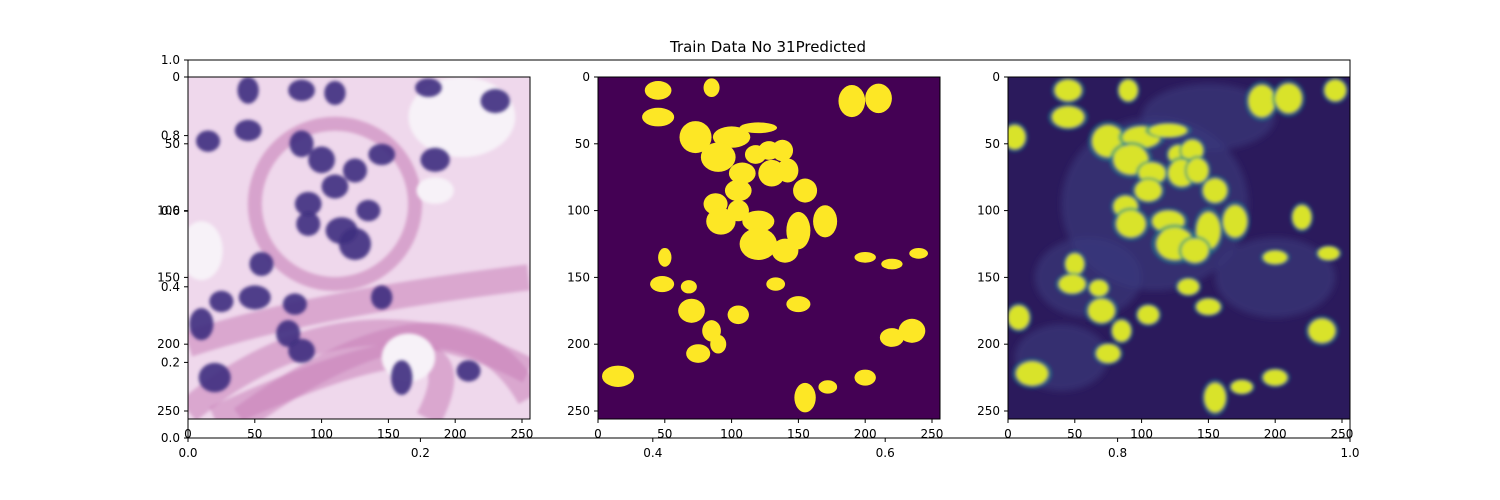 The height and width of the screenshot is (500, 1500). I want to click on histology-nuclei, so click(349, 236).